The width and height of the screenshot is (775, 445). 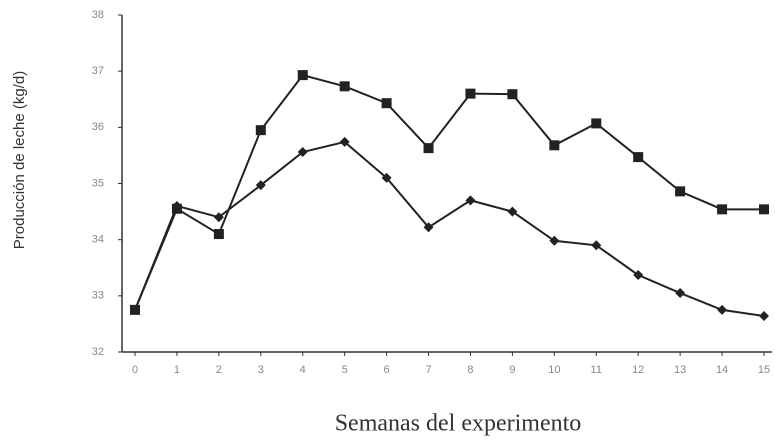 What do you see at coordinates (177, 370) in the screenshot?
I see `x-tick-label: 1` at bounding box center [177, 370].